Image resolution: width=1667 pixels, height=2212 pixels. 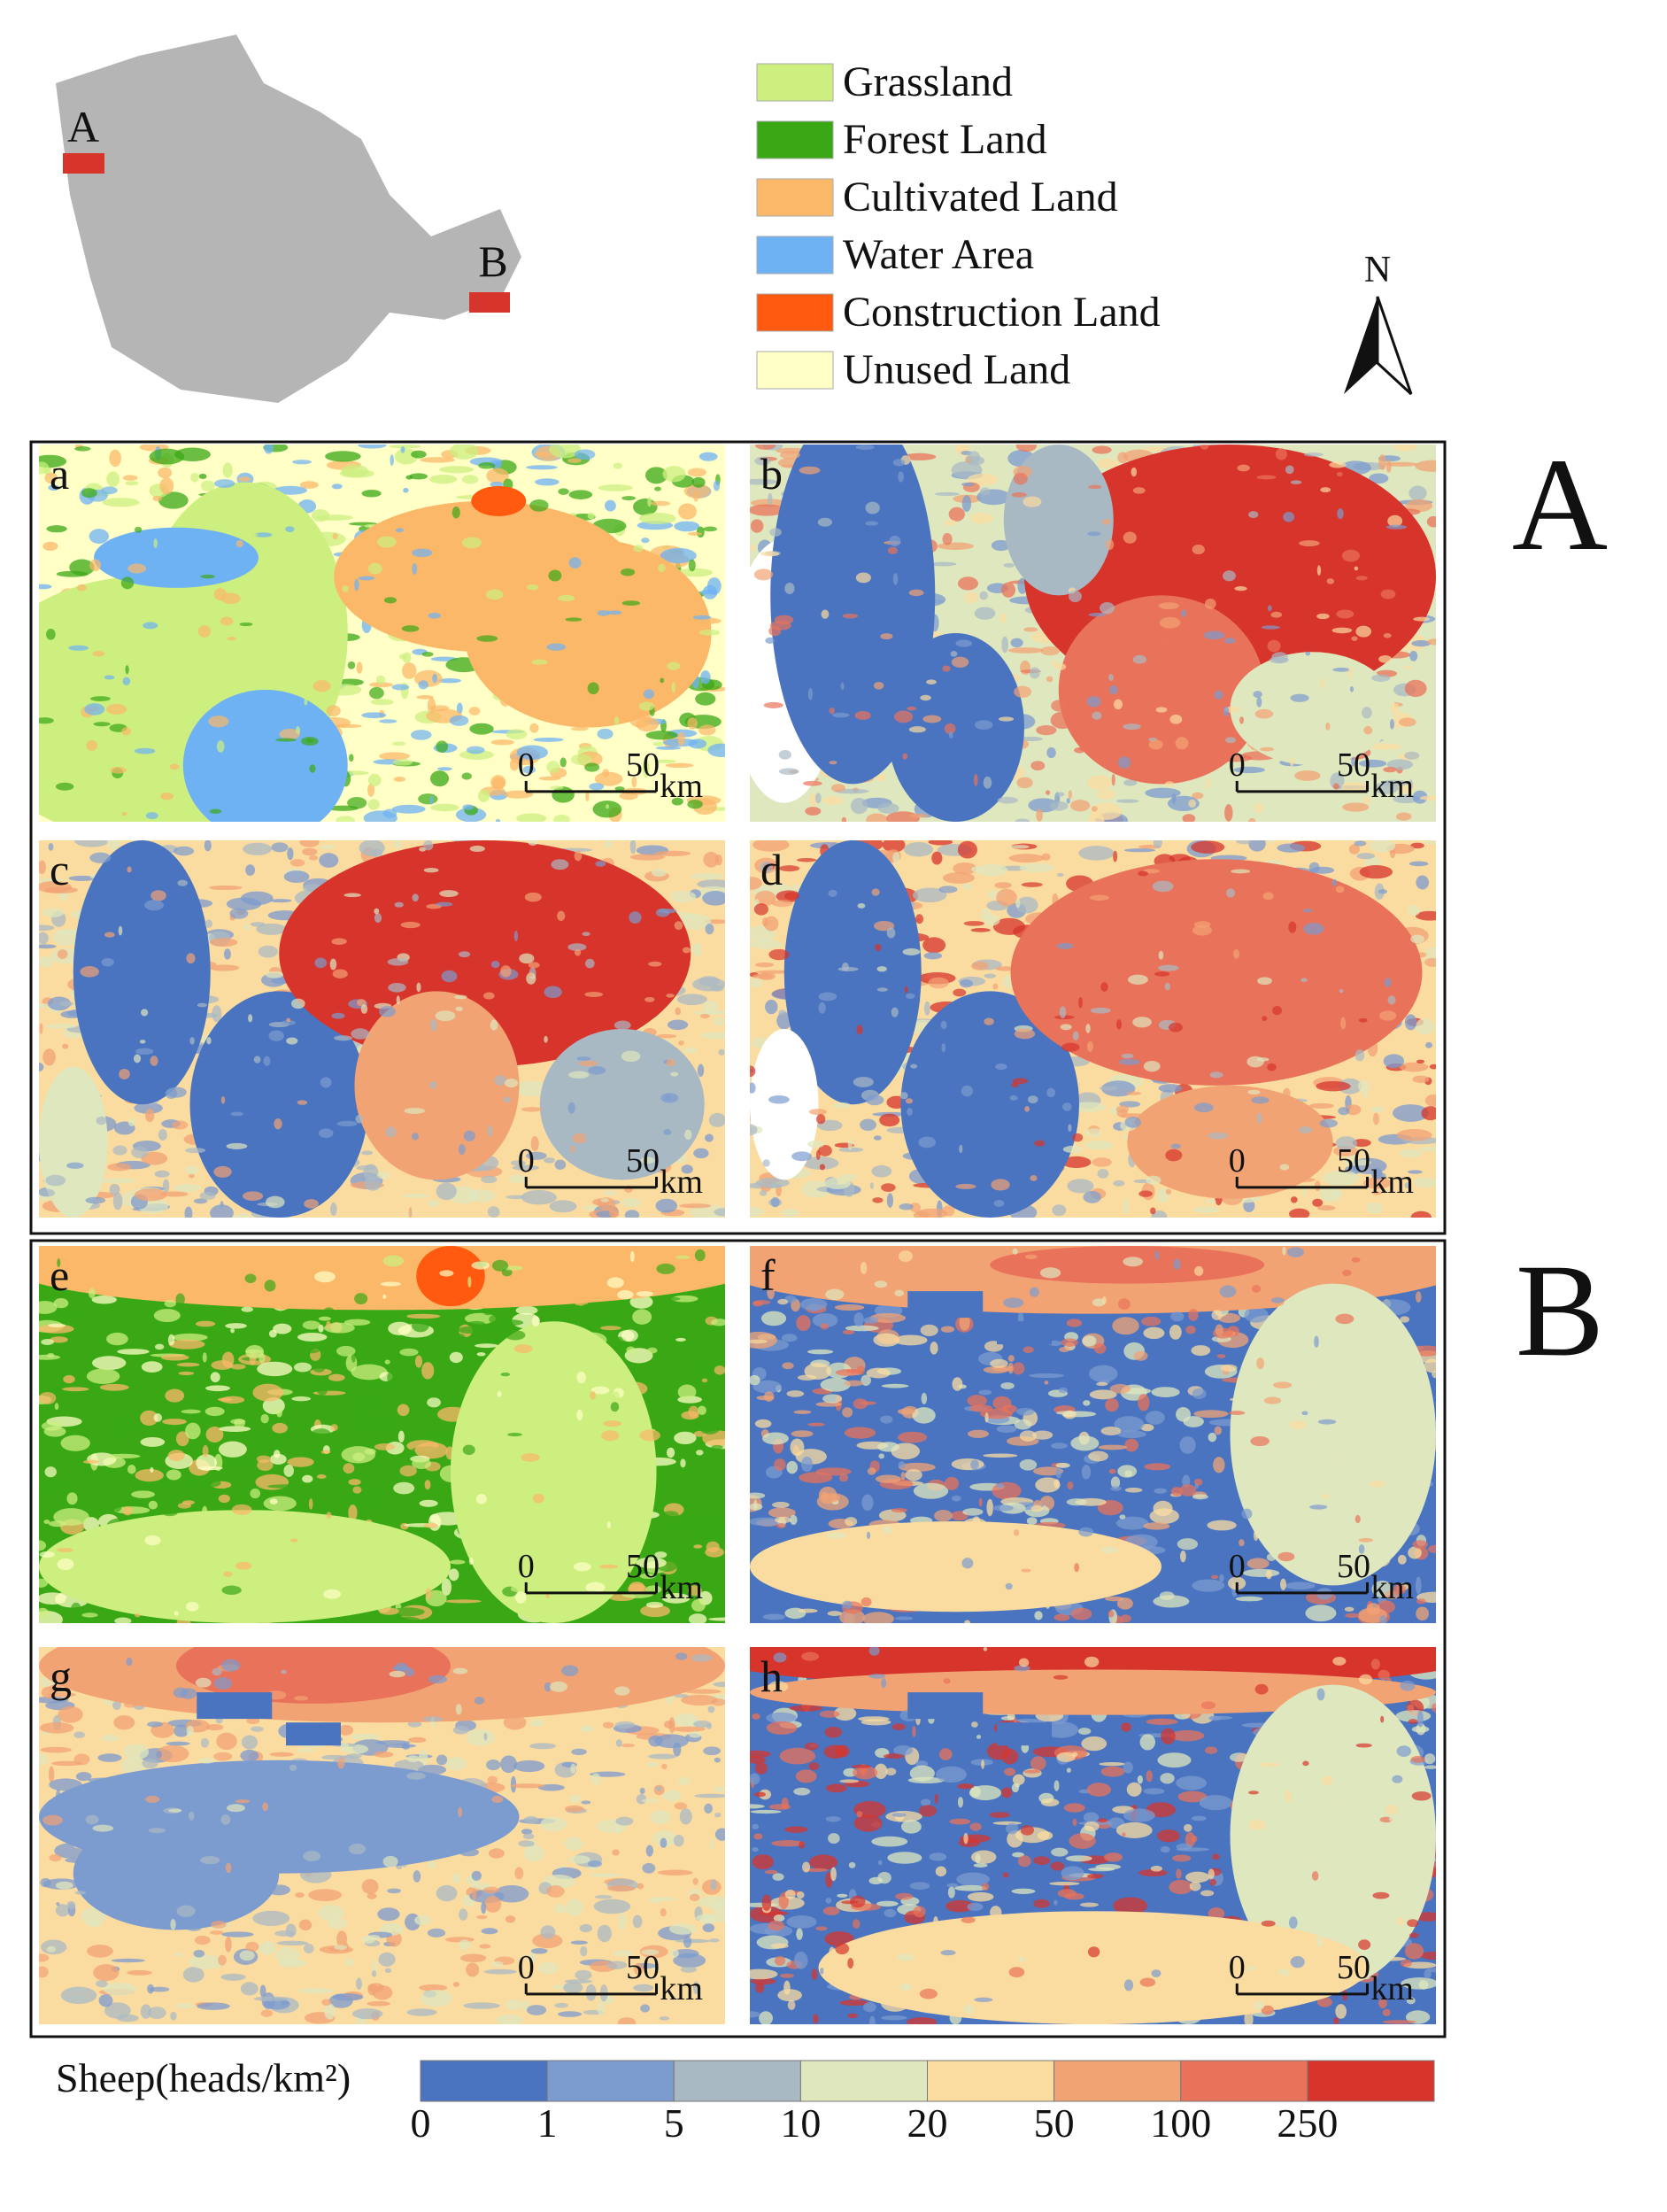 I want to click on map-region, so click(x=1334, y=1435).